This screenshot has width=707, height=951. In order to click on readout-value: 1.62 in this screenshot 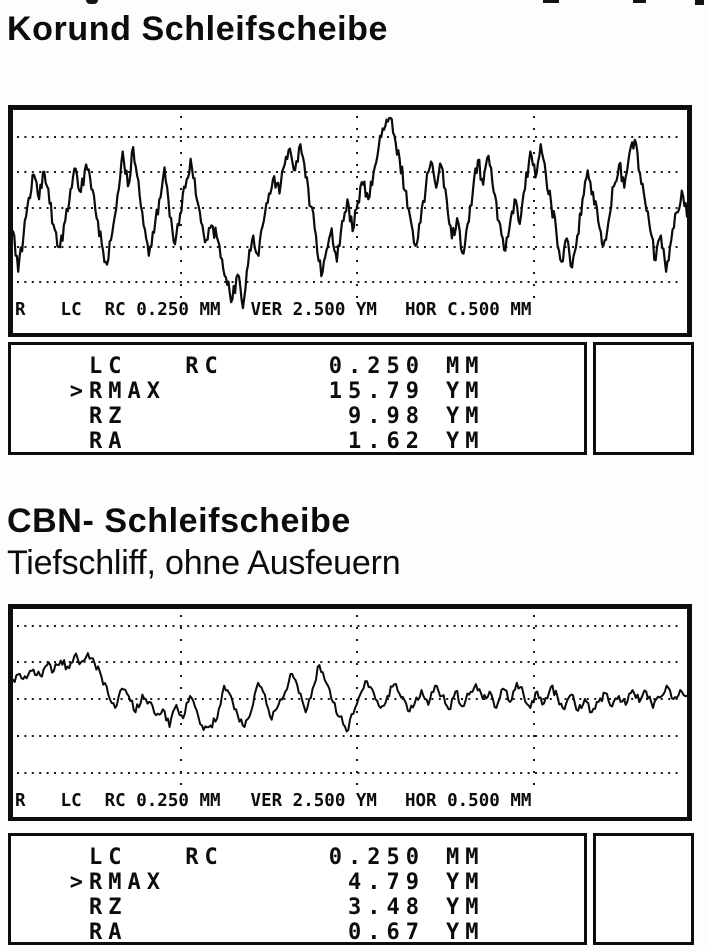, I will do `click(386, 441)`.